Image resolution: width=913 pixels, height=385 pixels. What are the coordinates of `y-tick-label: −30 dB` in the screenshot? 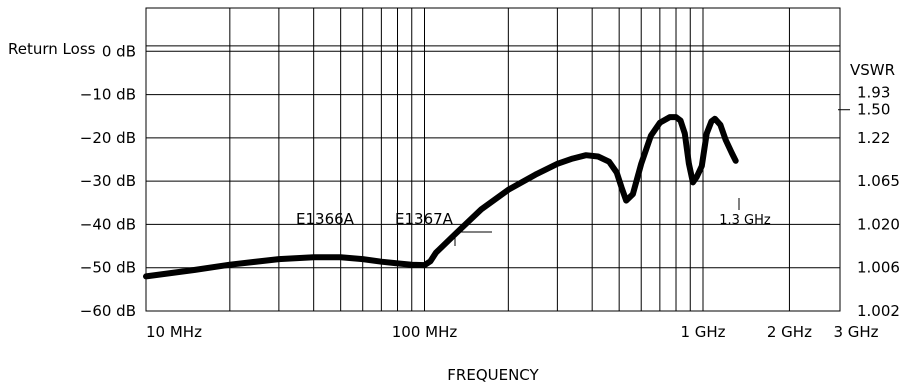 It's located at (108, 181).